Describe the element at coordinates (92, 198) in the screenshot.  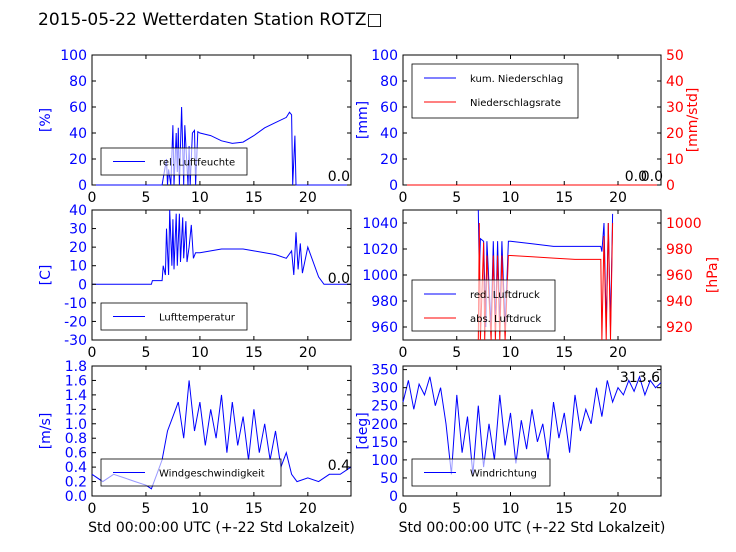
I see `x-tick-label-0-0: 0` at that location.